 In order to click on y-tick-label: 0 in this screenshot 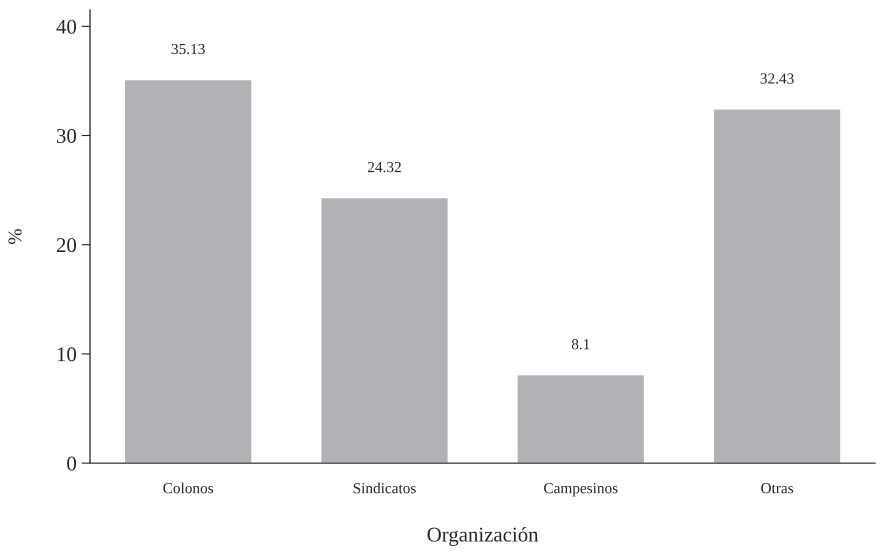, I will do `click(71, 463)`.